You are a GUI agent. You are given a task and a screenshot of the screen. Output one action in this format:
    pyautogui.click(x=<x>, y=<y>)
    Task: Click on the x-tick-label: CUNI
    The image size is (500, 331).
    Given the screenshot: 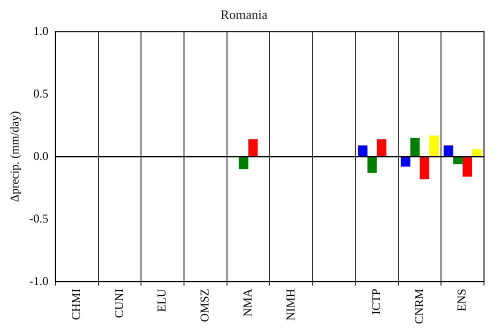 What is the action you would take?
    pyautogui.click(x=119, y=303)
    